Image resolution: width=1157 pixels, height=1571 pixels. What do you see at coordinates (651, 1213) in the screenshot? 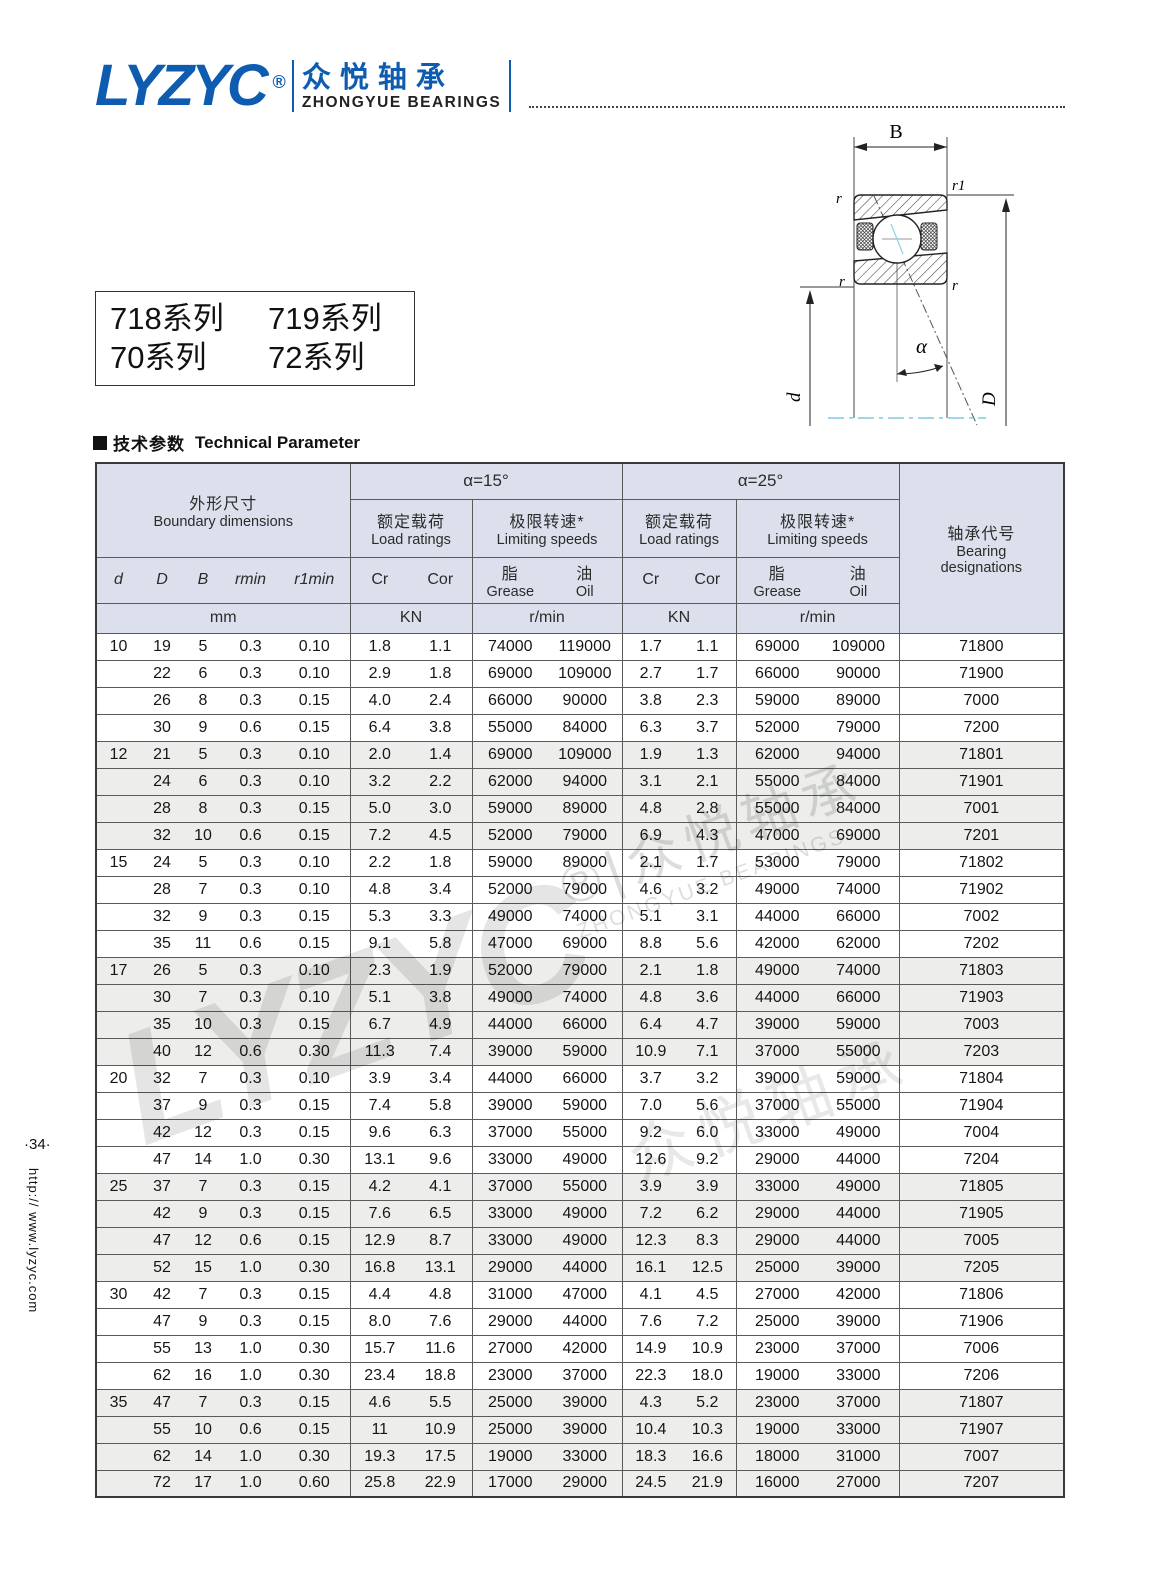
I see `table-cell: 7.2` at bounding box center [651, 1213].